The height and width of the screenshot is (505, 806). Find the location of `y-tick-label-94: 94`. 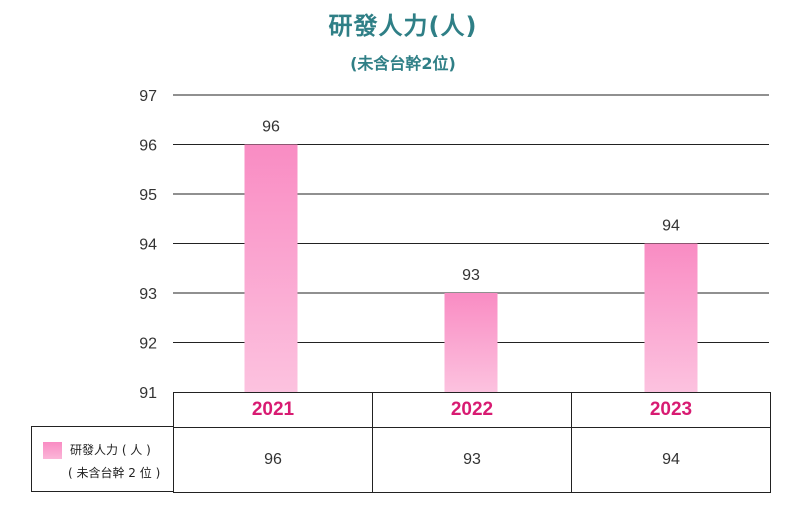

y-tick-label-94: 94 is located at coordinates (148, 245).